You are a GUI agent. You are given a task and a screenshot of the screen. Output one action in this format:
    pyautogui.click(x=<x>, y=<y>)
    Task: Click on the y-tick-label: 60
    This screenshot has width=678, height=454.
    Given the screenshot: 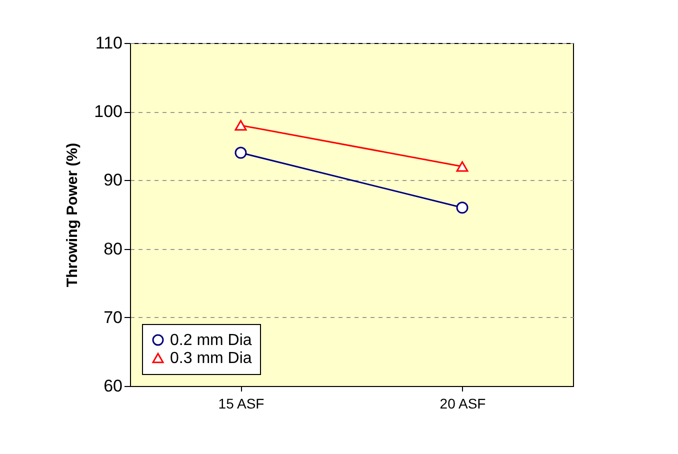 What is the action you would take?
    pyautogui.click(x=113, y=386)
    